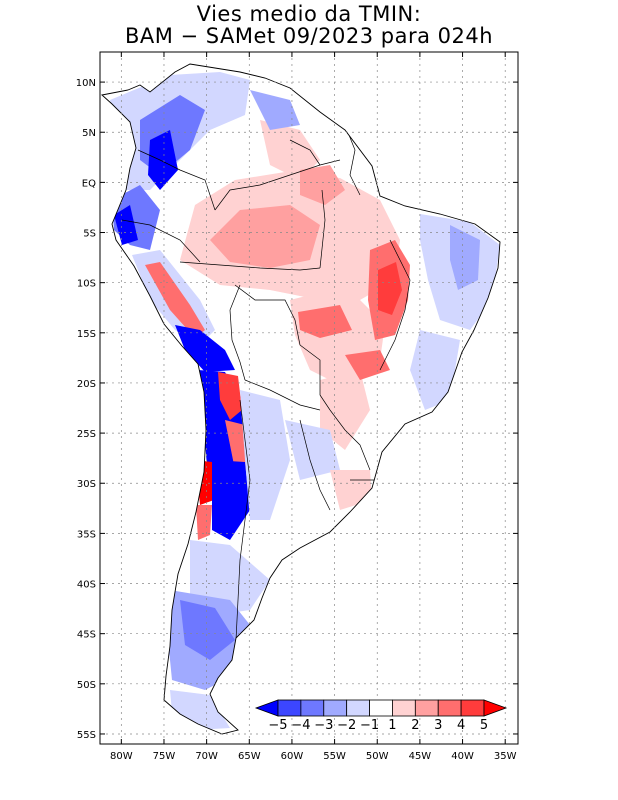 This screenshot has width=618, height=800. Describe the element at coordinates (86, 484) in the screenshot. I see `latitude-label: 30S` at that location.